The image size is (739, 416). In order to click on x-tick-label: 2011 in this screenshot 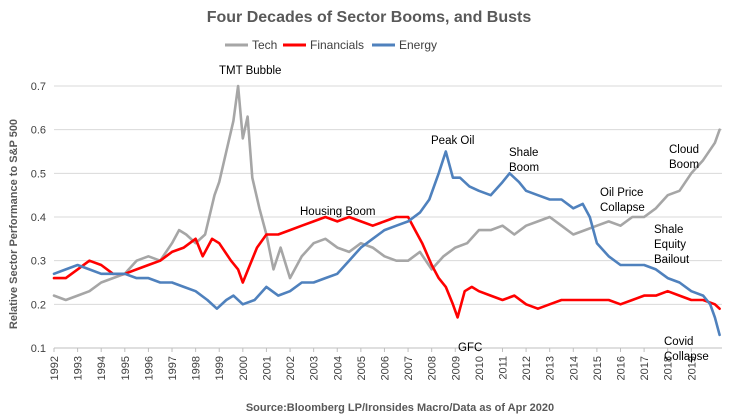, I will do `click(503, 368)`.